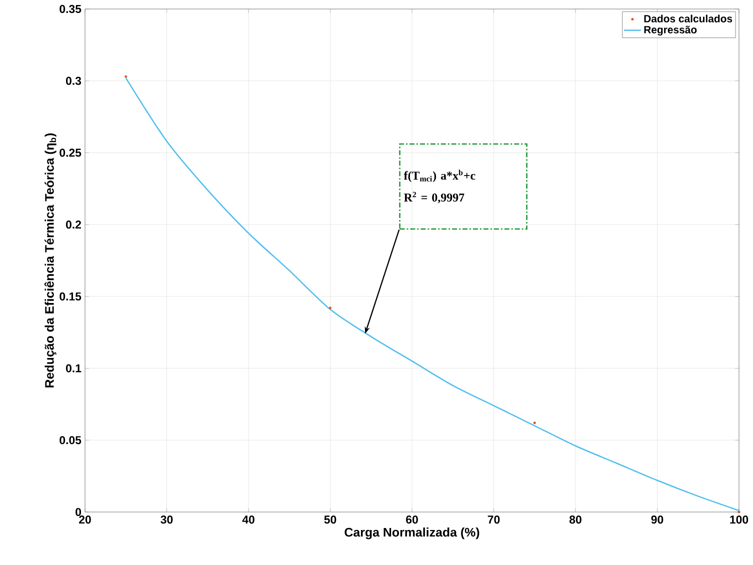 The width and height of the screenshot is (753, 565). Describe the element at coordinates (71, 296) in the screenshot. I see `y-tick-label: 0.15` at that location.